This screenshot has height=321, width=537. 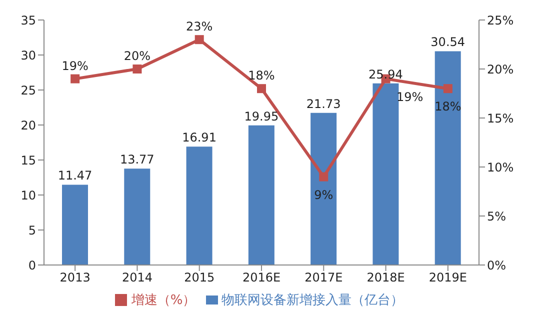 I want to click on data-label: 21.73, so click(x=323, y=103).